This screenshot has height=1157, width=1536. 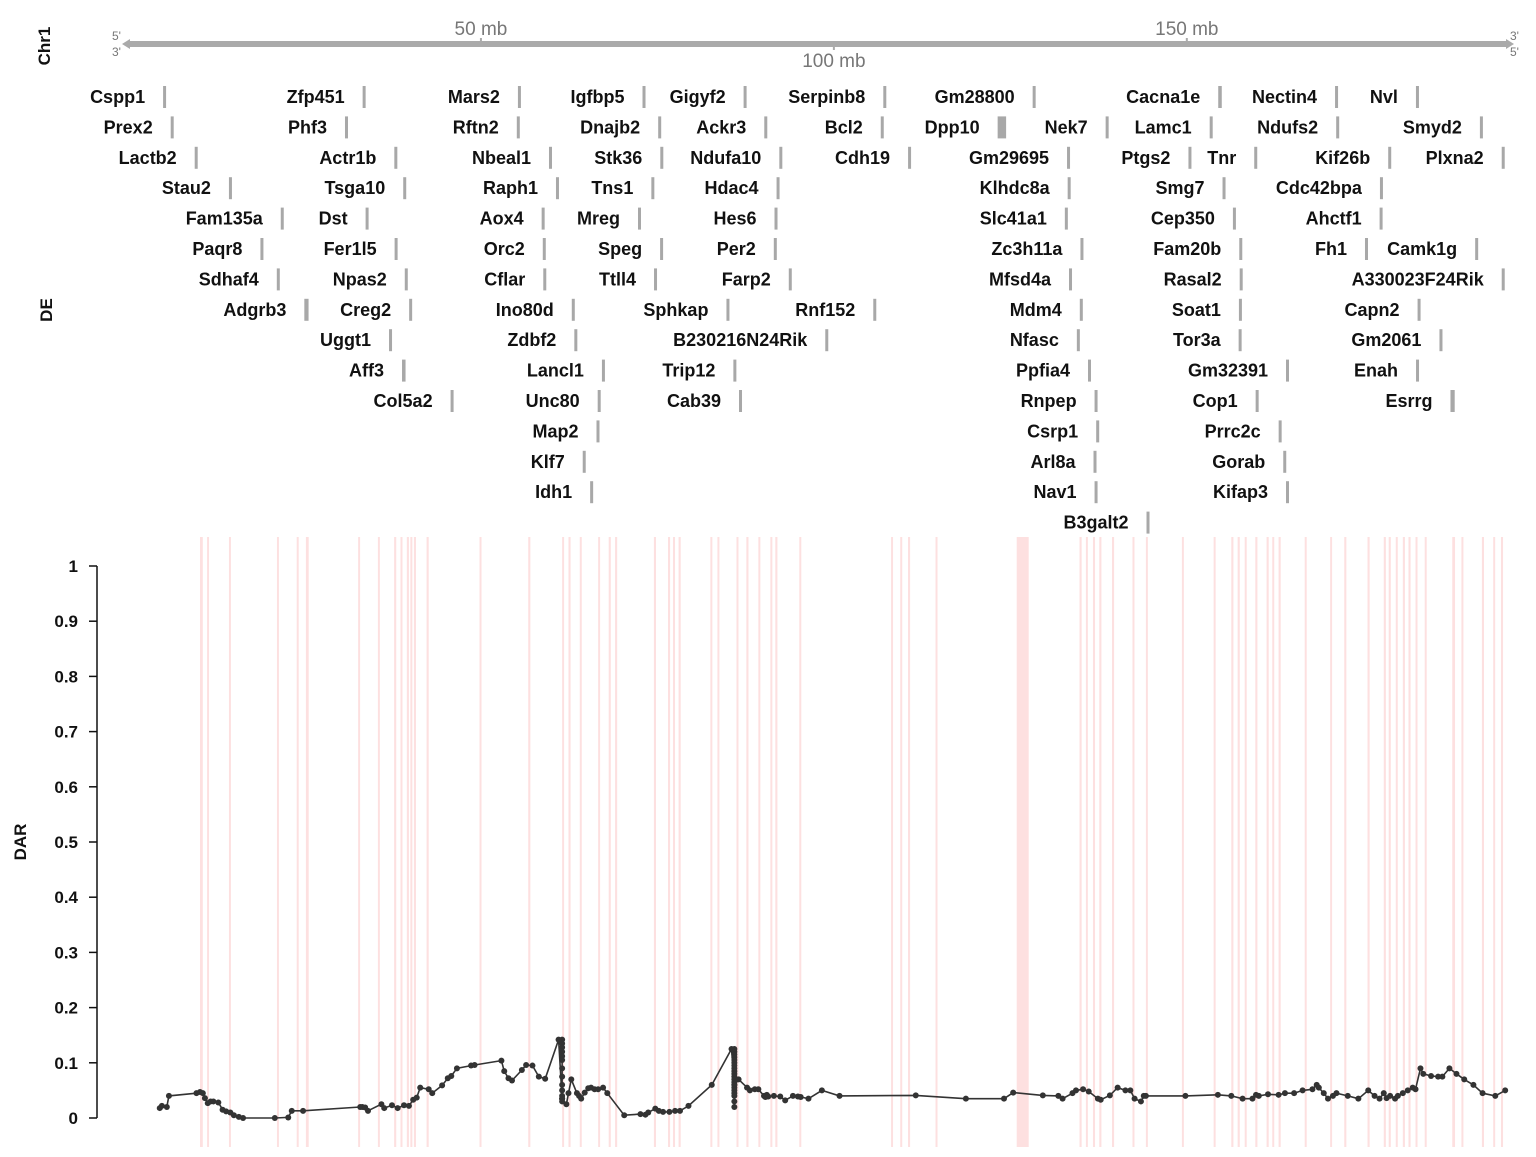 What do you see at coordinates (777, 45) in the screenshot?
I see `chromosome-ideogram: Chr1 5' 3' 3' 5' 50 mb 100 mb 150 mb` at bounding box center [777, 45].